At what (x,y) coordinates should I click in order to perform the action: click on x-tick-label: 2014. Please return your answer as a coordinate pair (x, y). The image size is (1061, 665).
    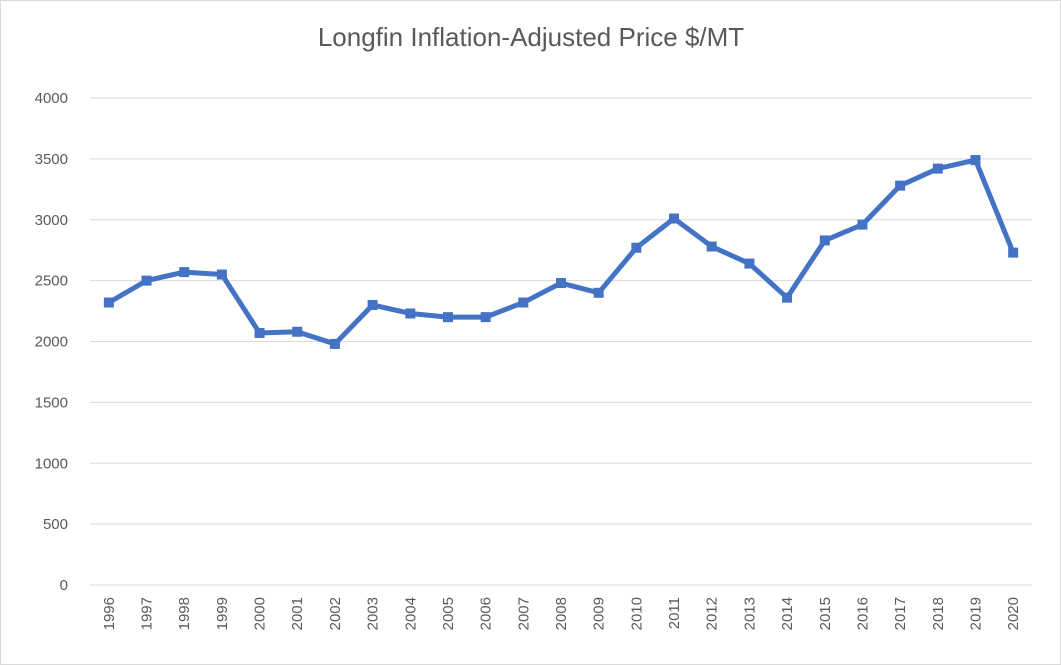
    Looking at the image, I should click on (787, 613).